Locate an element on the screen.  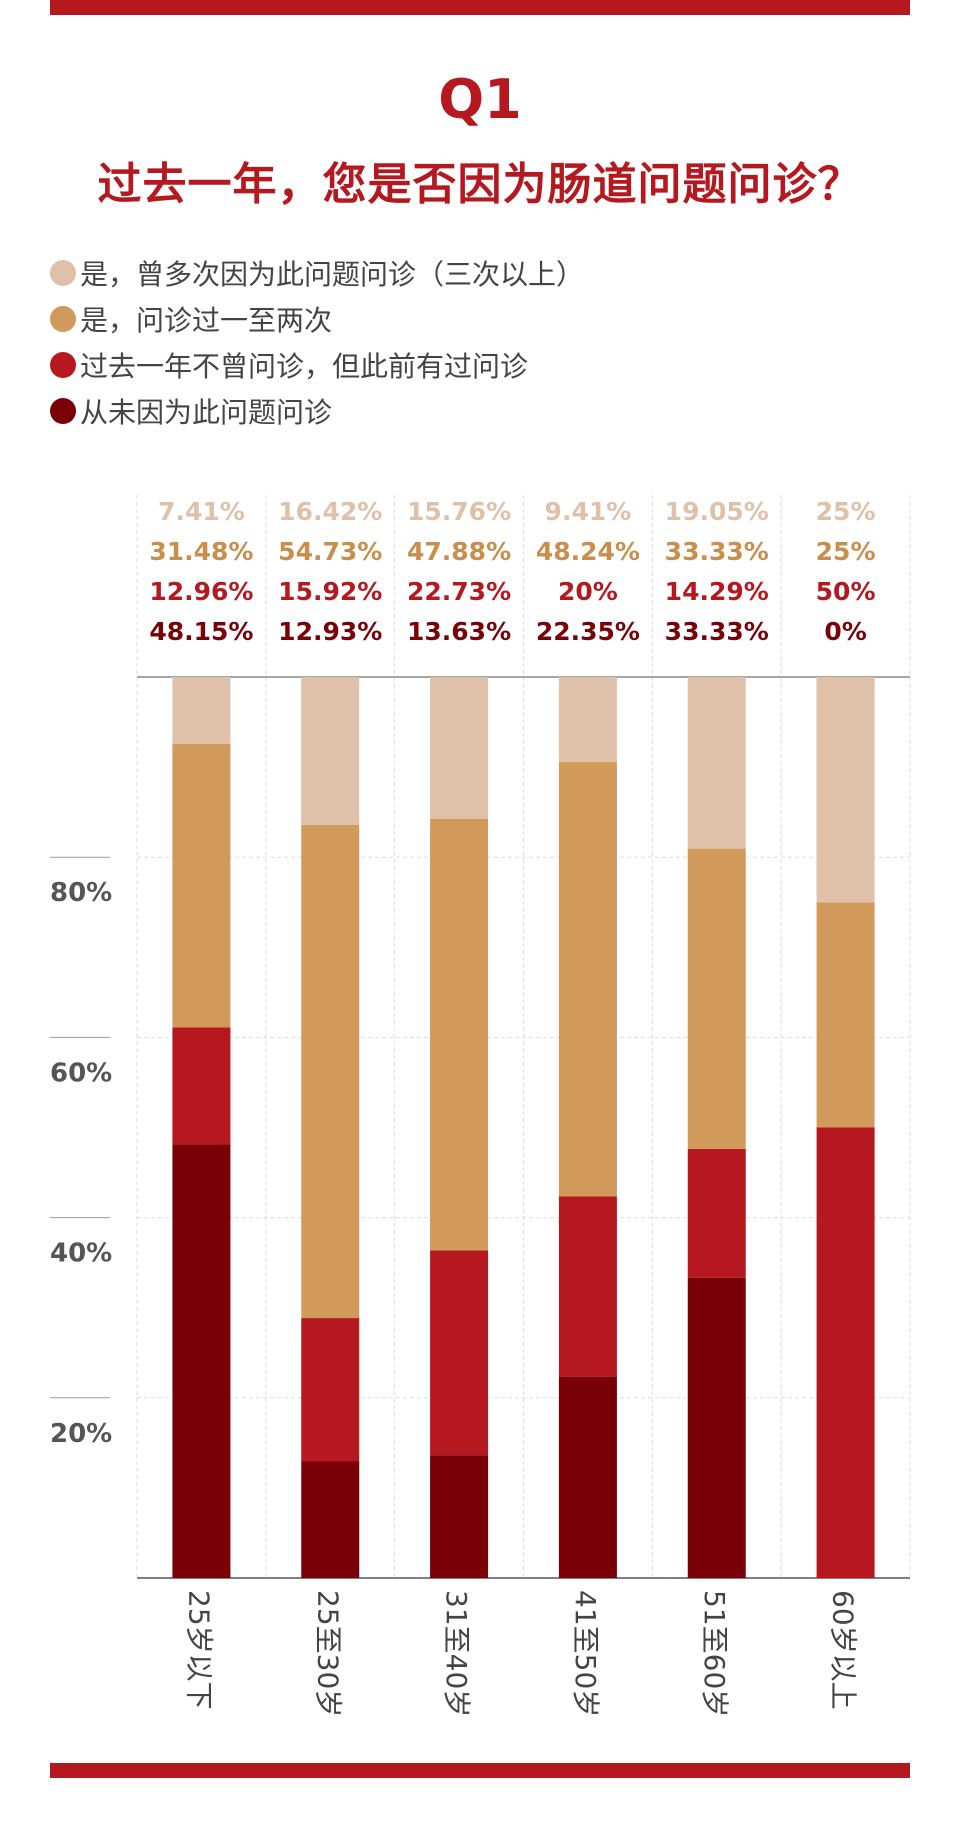
data-label: 13.63% is located at coordinates (459, 631).